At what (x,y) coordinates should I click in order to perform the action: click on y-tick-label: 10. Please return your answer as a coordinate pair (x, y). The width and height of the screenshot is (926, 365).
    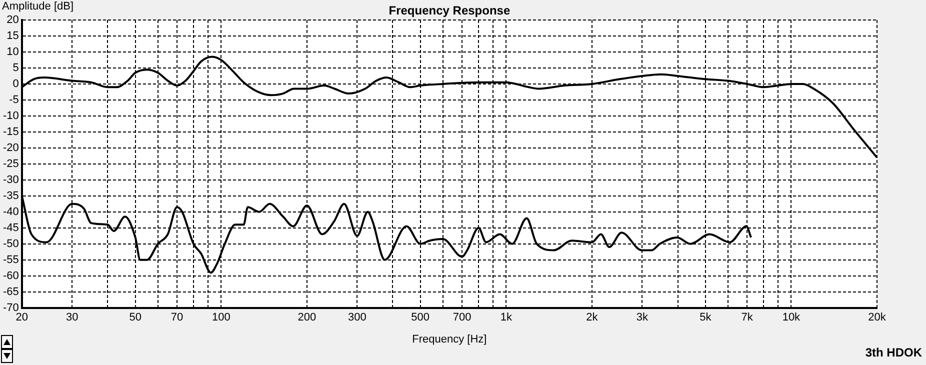
    Looking at the image, I should click on (12, 52).